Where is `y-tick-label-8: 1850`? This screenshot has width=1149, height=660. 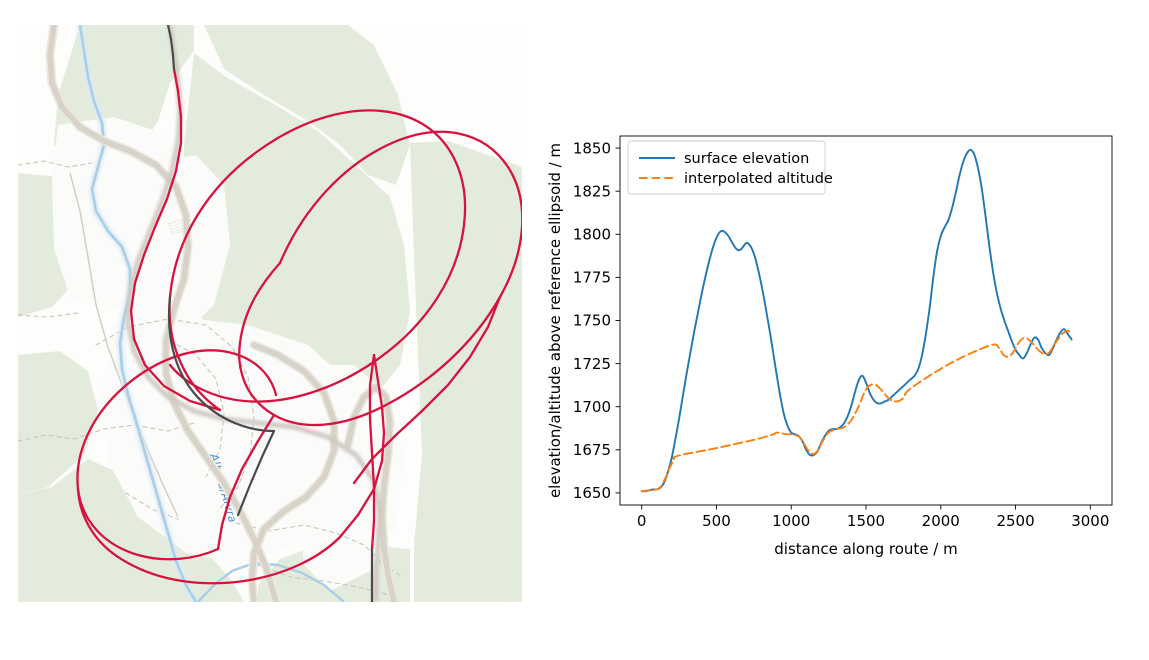
y-tick-label-8: 1850 is located at coordinates (592, 148).